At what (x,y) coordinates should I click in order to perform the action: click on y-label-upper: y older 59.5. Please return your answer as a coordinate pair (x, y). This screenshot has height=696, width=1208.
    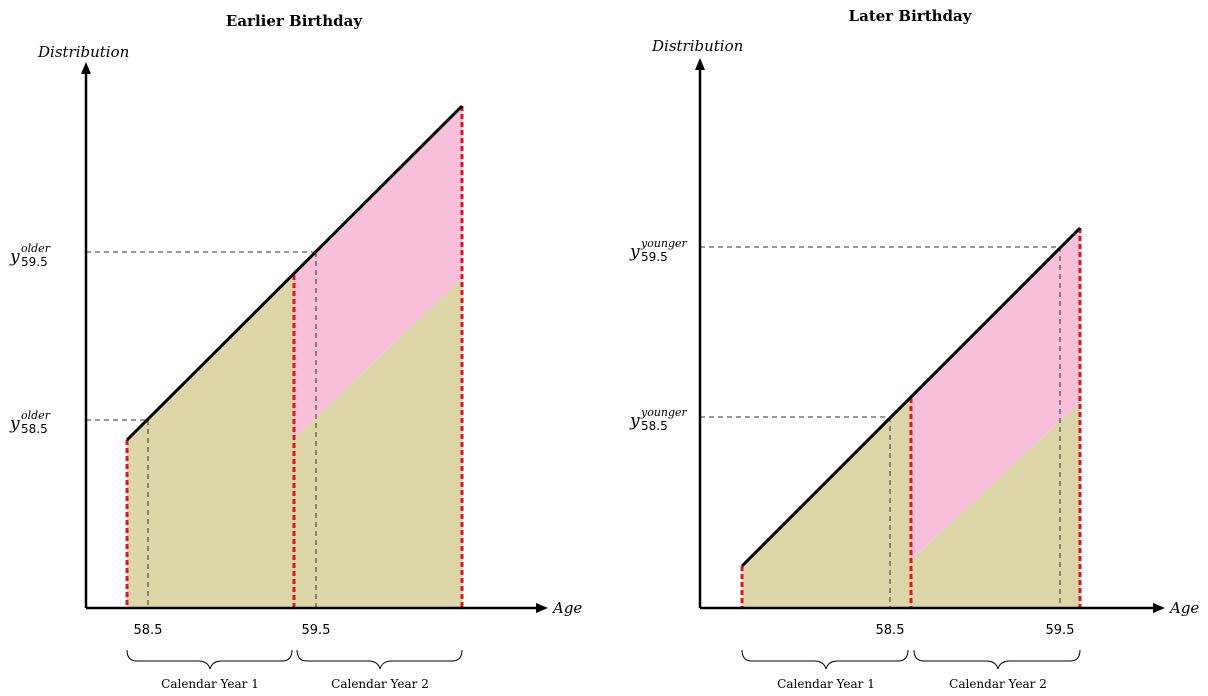
    Looking at the image, I should click on (30, 255).